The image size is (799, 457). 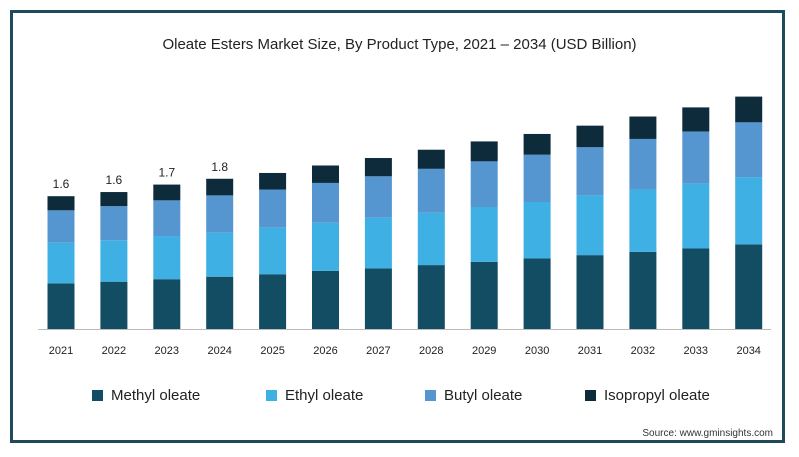 What do you see at coordinates (484, 151) in the screenshot?
I see `bar-segment-isopropyl-oleate-2029` at bounding box center [484, 151].